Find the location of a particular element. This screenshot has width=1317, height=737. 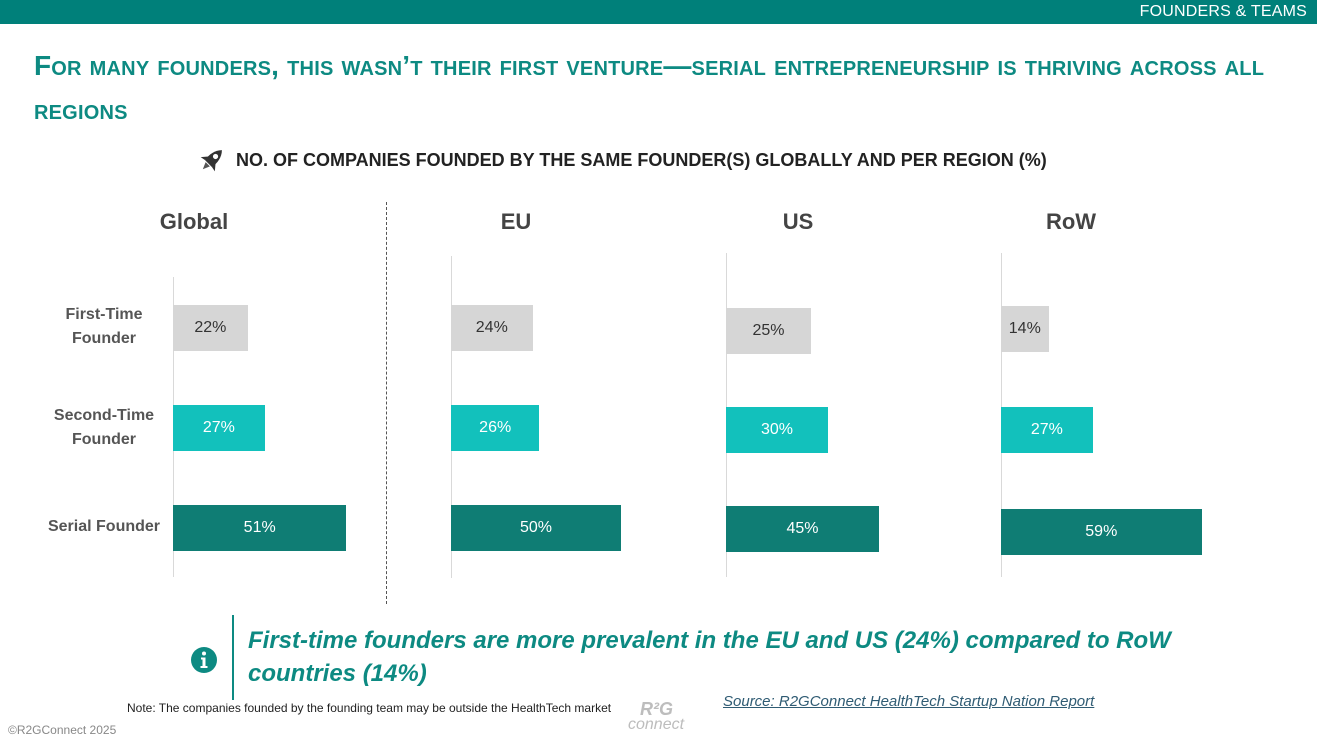

panel-title-global: Global is located at coordinates (194, 221).